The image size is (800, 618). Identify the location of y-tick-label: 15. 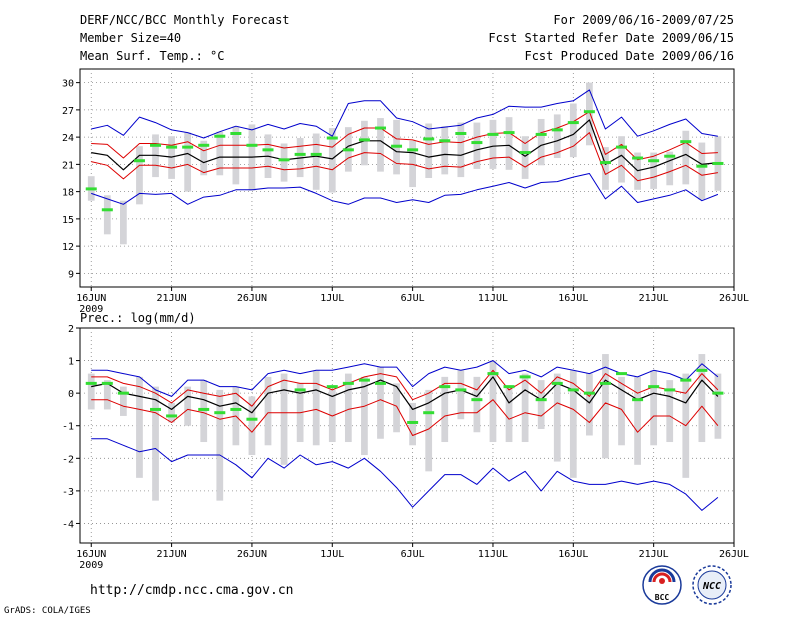
(68, 220).